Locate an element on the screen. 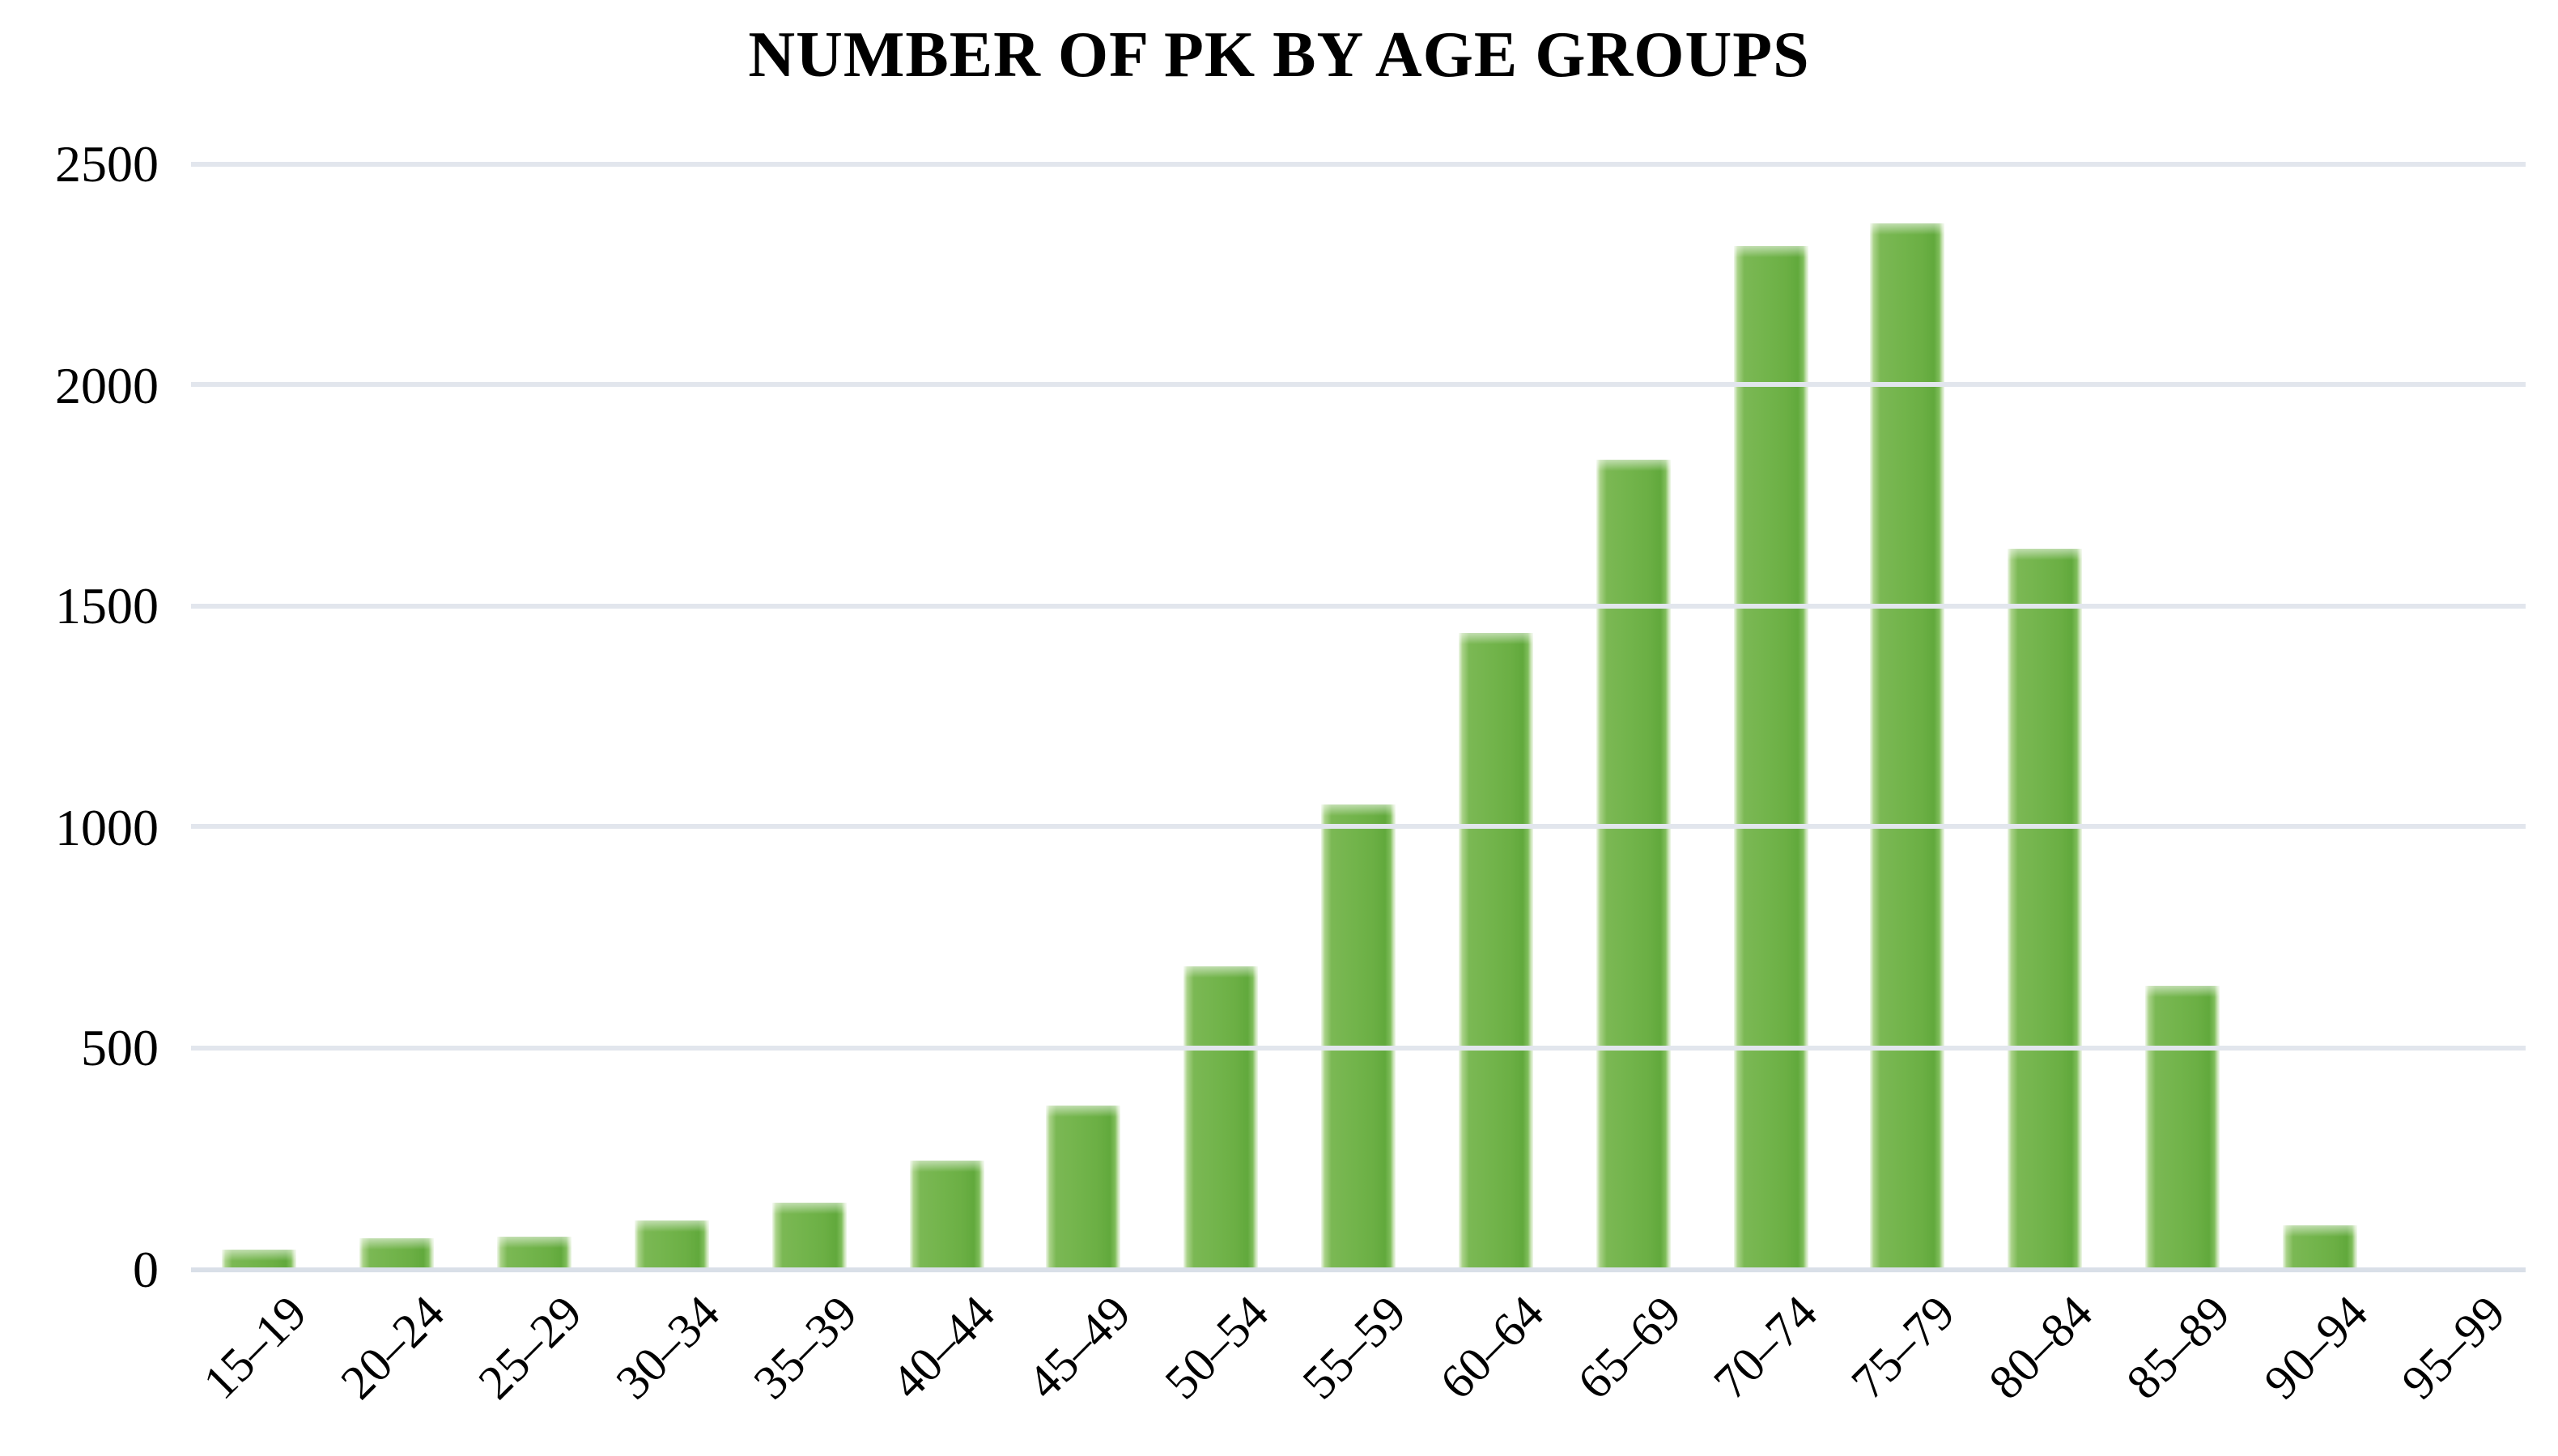 Image resolution: width=2558 pixels, height=1456 pixels. x-tick-label: 40–44 is located at coordinates (943, 1348).